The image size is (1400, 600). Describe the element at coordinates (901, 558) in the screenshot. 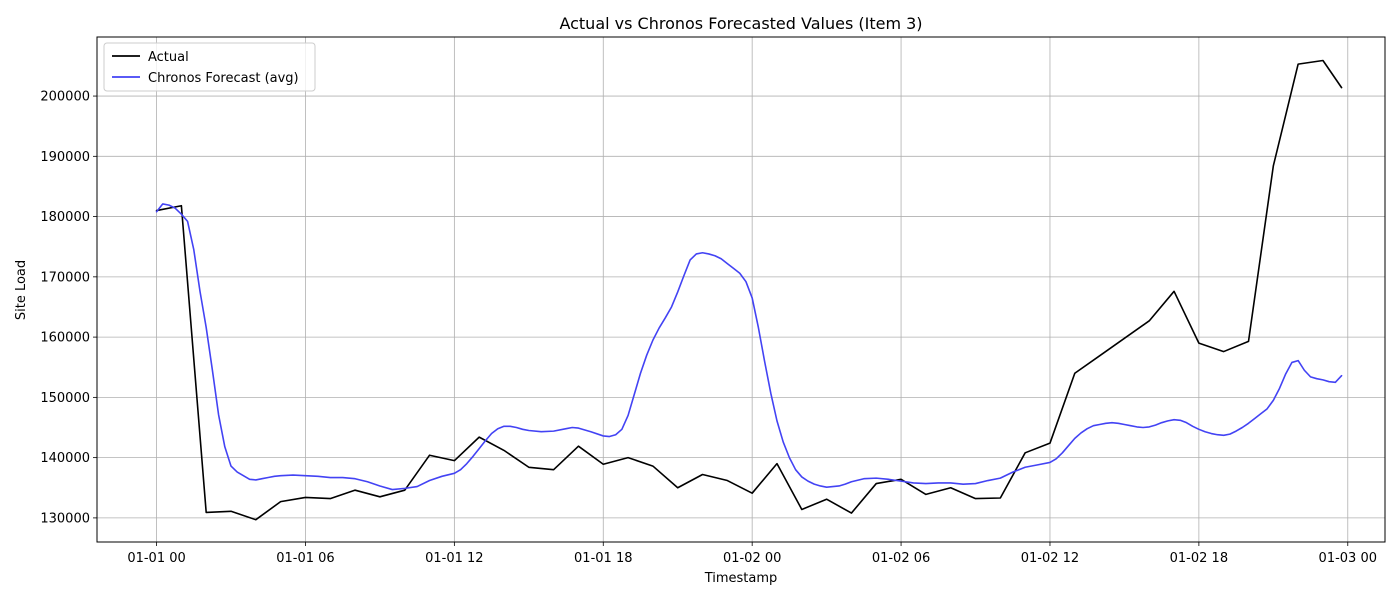

I see `x-tick-label: 01-02 06` at that location.